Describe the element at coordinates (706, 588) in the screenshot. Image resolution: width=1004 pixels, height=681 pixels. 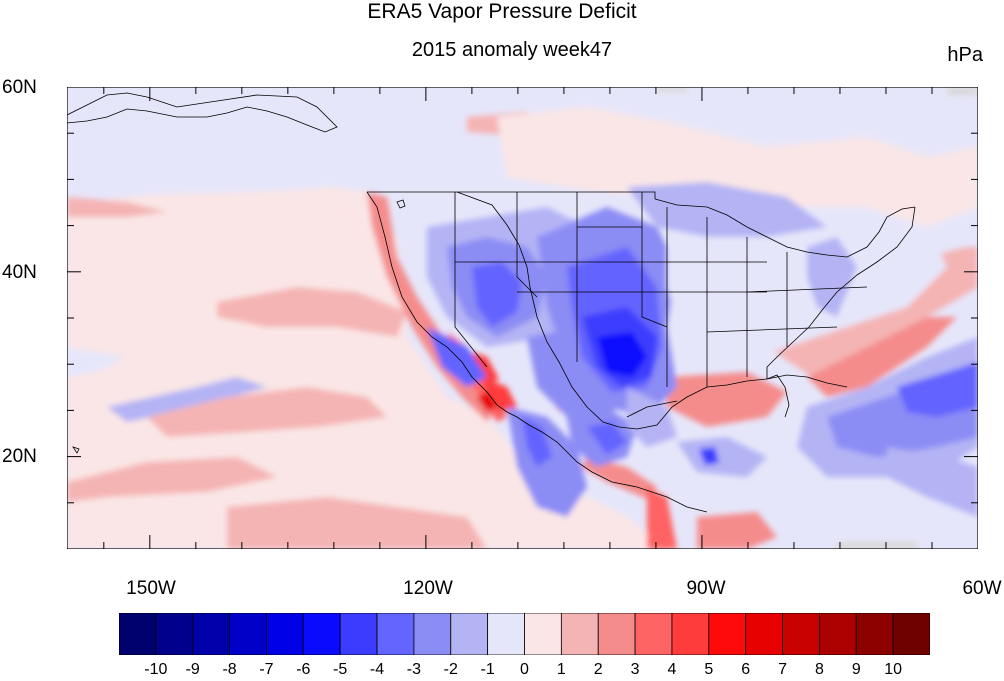
I see `lon-label-90w: 90W` at that location.